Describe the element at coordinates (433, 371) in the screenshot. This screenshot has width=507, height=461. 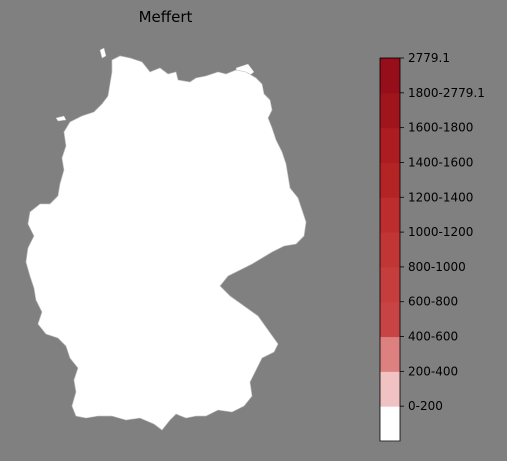
I see `colorbar-tick-label: 200-400` at that location.